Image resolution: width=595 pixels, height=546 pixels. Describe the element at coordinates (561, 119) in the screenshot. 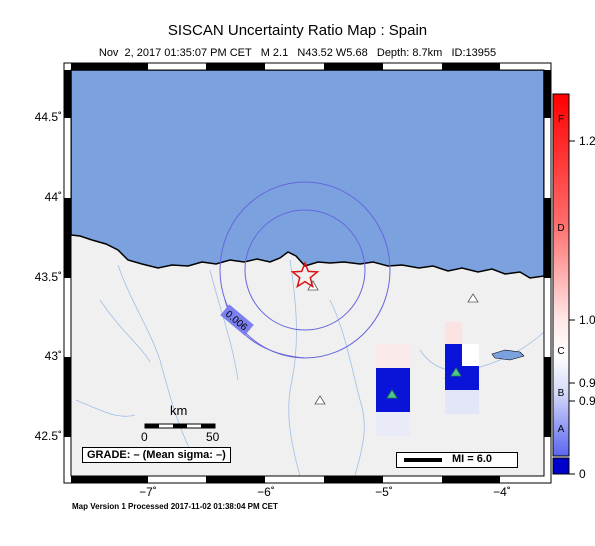

I see `colorbar-grade-letter: F` at that location.